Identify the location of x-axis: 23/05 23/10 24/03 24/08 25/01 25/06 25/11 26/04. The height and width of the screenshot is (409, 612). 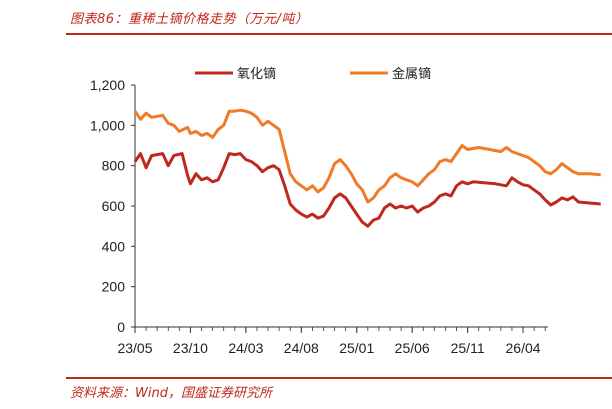
(332, 341).